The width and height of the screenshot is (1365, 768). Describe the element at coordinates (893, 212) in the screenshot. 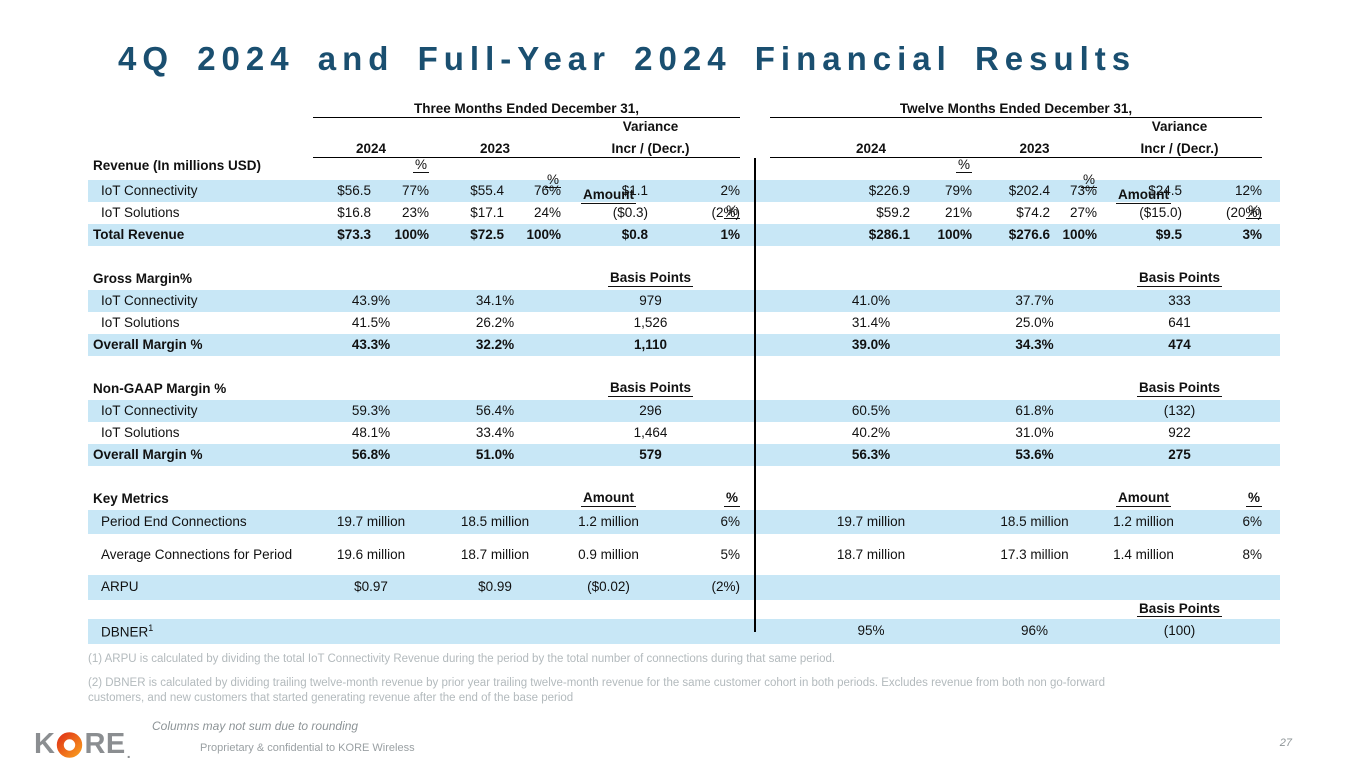

I see `value-cell: $59.2` at that location.